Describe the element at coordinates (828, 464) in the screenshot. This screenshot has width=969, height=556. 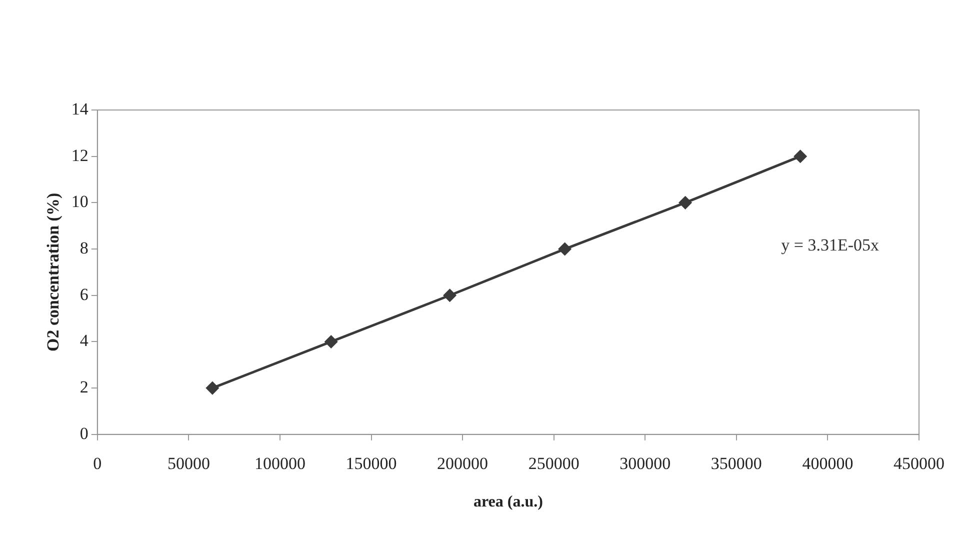
I see `x-tick-label: 400000` at that location.